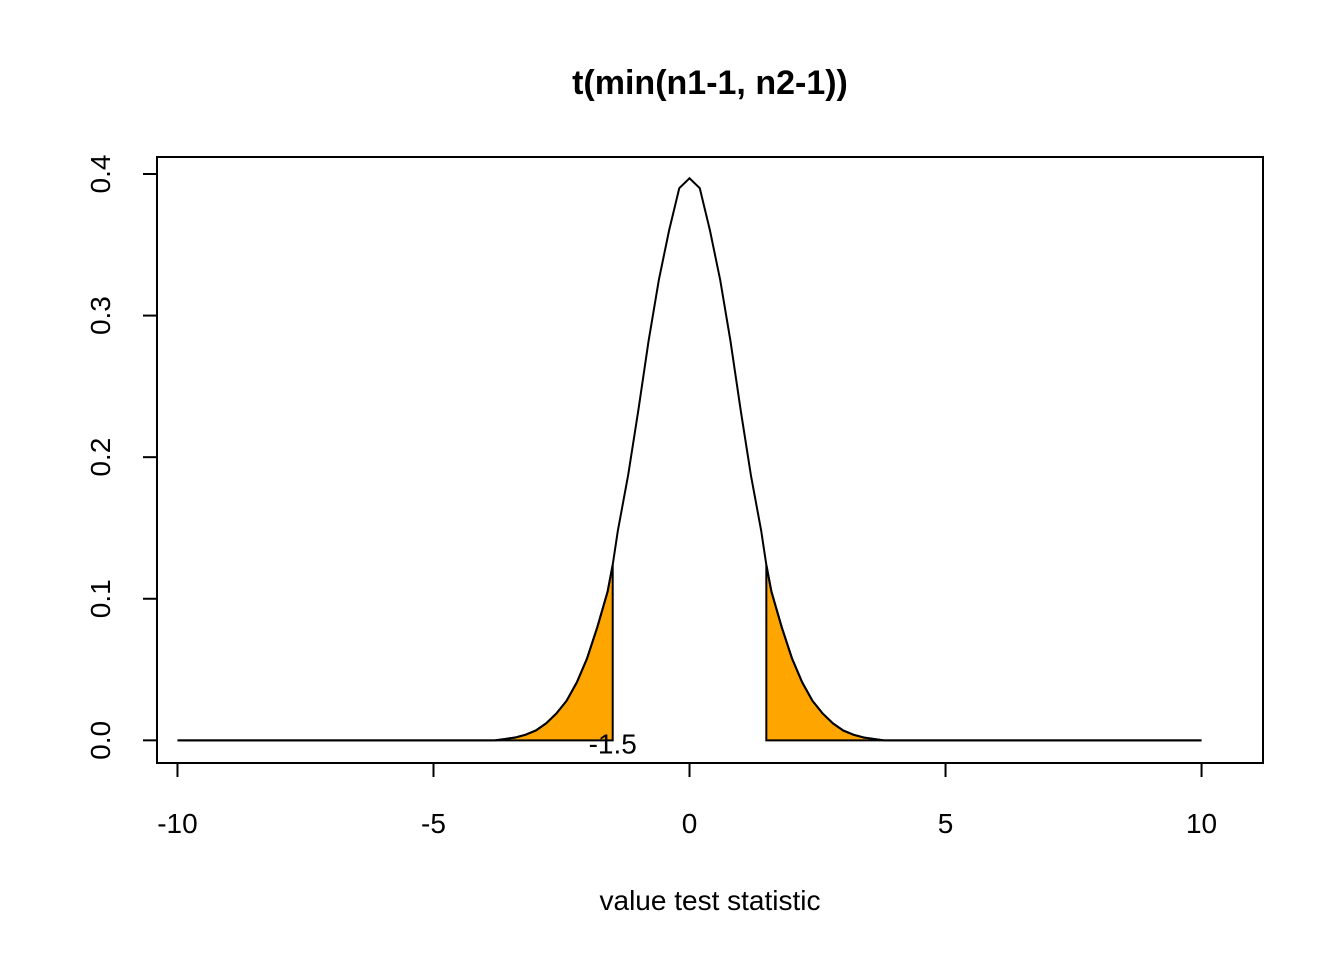  Describe the element at coordinates (690, 823) in the screenshot. I see `x-tick-label: 0` at that location.